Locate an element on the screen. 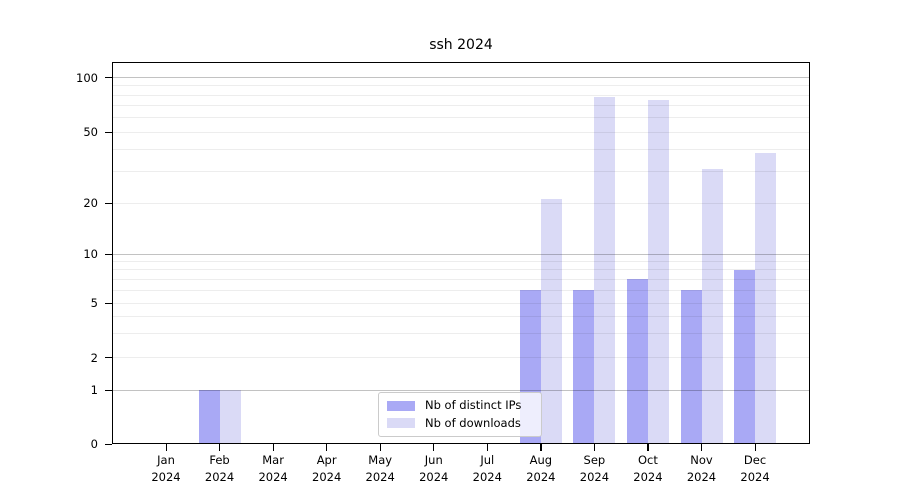 This screenshot has width=900, height=500. bar-distinct-ips-oct is located at coordinates (637, 361).